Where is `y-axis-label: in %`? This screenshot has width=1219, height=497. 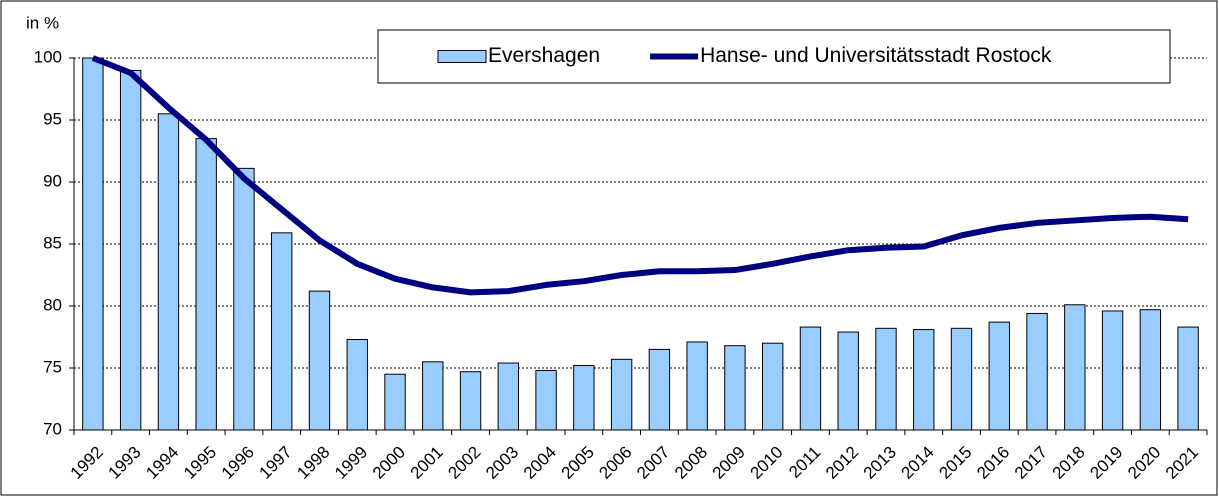
y-axis-label: in % is located at coordinates (42, 22).